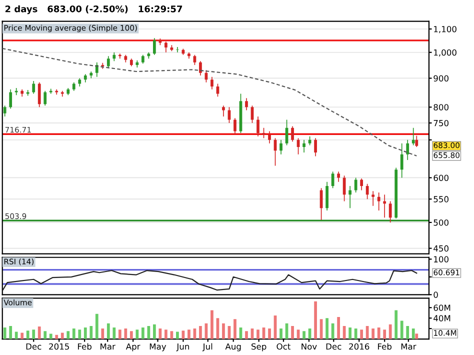 The image size is (474, 355). What do you see at coordinates (441, 248) in the screenshot?
I see `y-tick-label: 450` at bounding box center [441, 248].